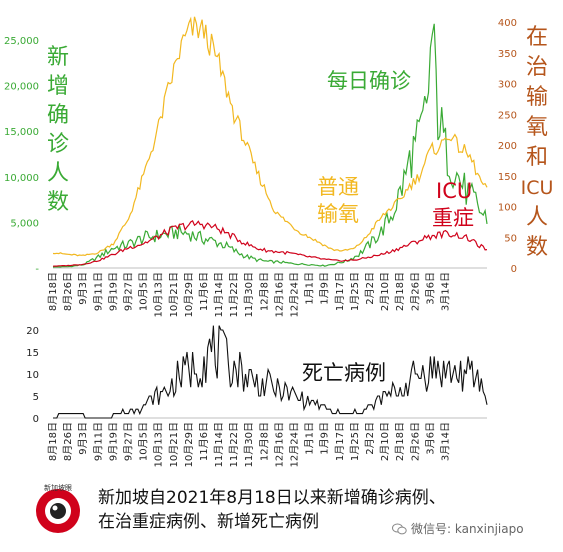 Image resolution: width=563 pixels, height=552 pixels. What do you see at coordinates (159, 294) in the screenshot?
I see `top-x-tick-label: 10月13日` at bounding box center [159, 294].